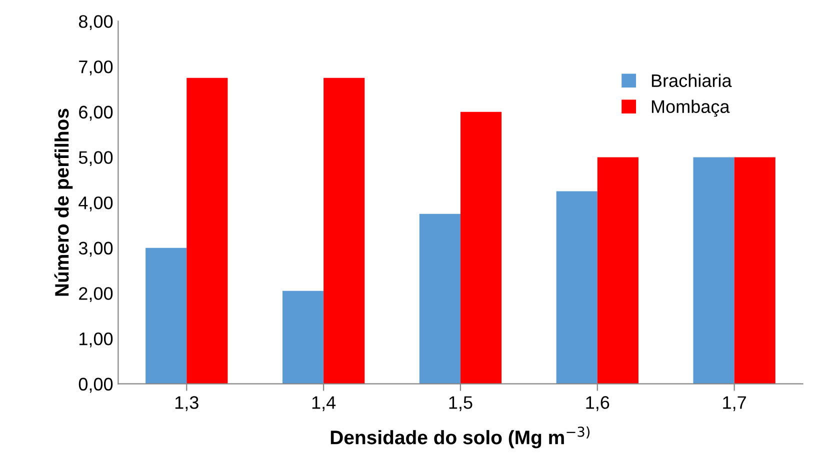 This screenshot has height=471, width=815. I want to click on legend-label: Mombaça, so click(691, 108).